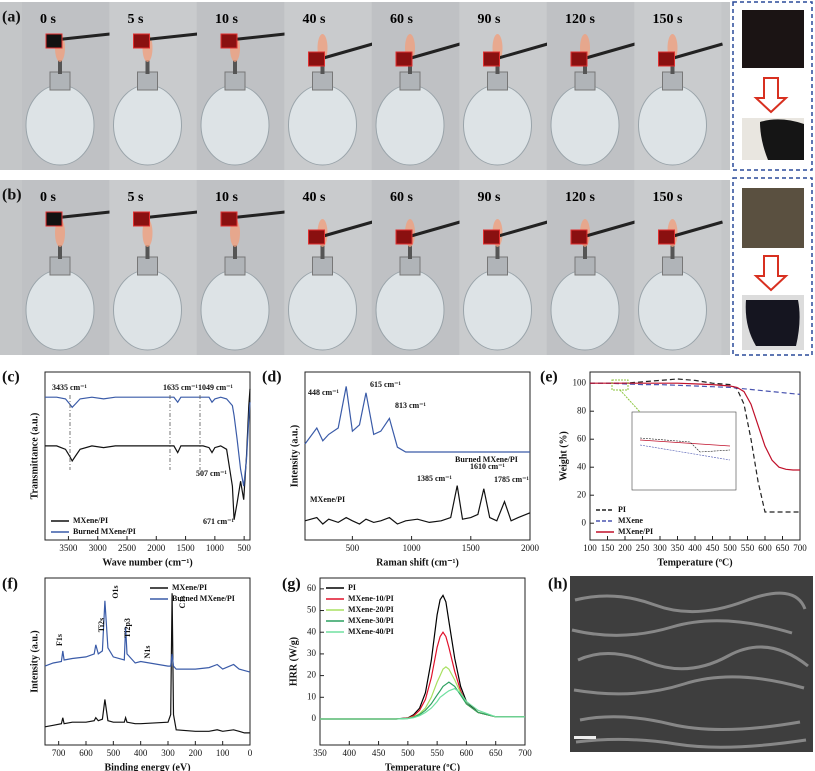 The image size is (815, 771). What do you see at coordinates (434, 478) in the screenshot?
I see `annotation: 1385 cm⁻¹` at bounding box center [434, 478].